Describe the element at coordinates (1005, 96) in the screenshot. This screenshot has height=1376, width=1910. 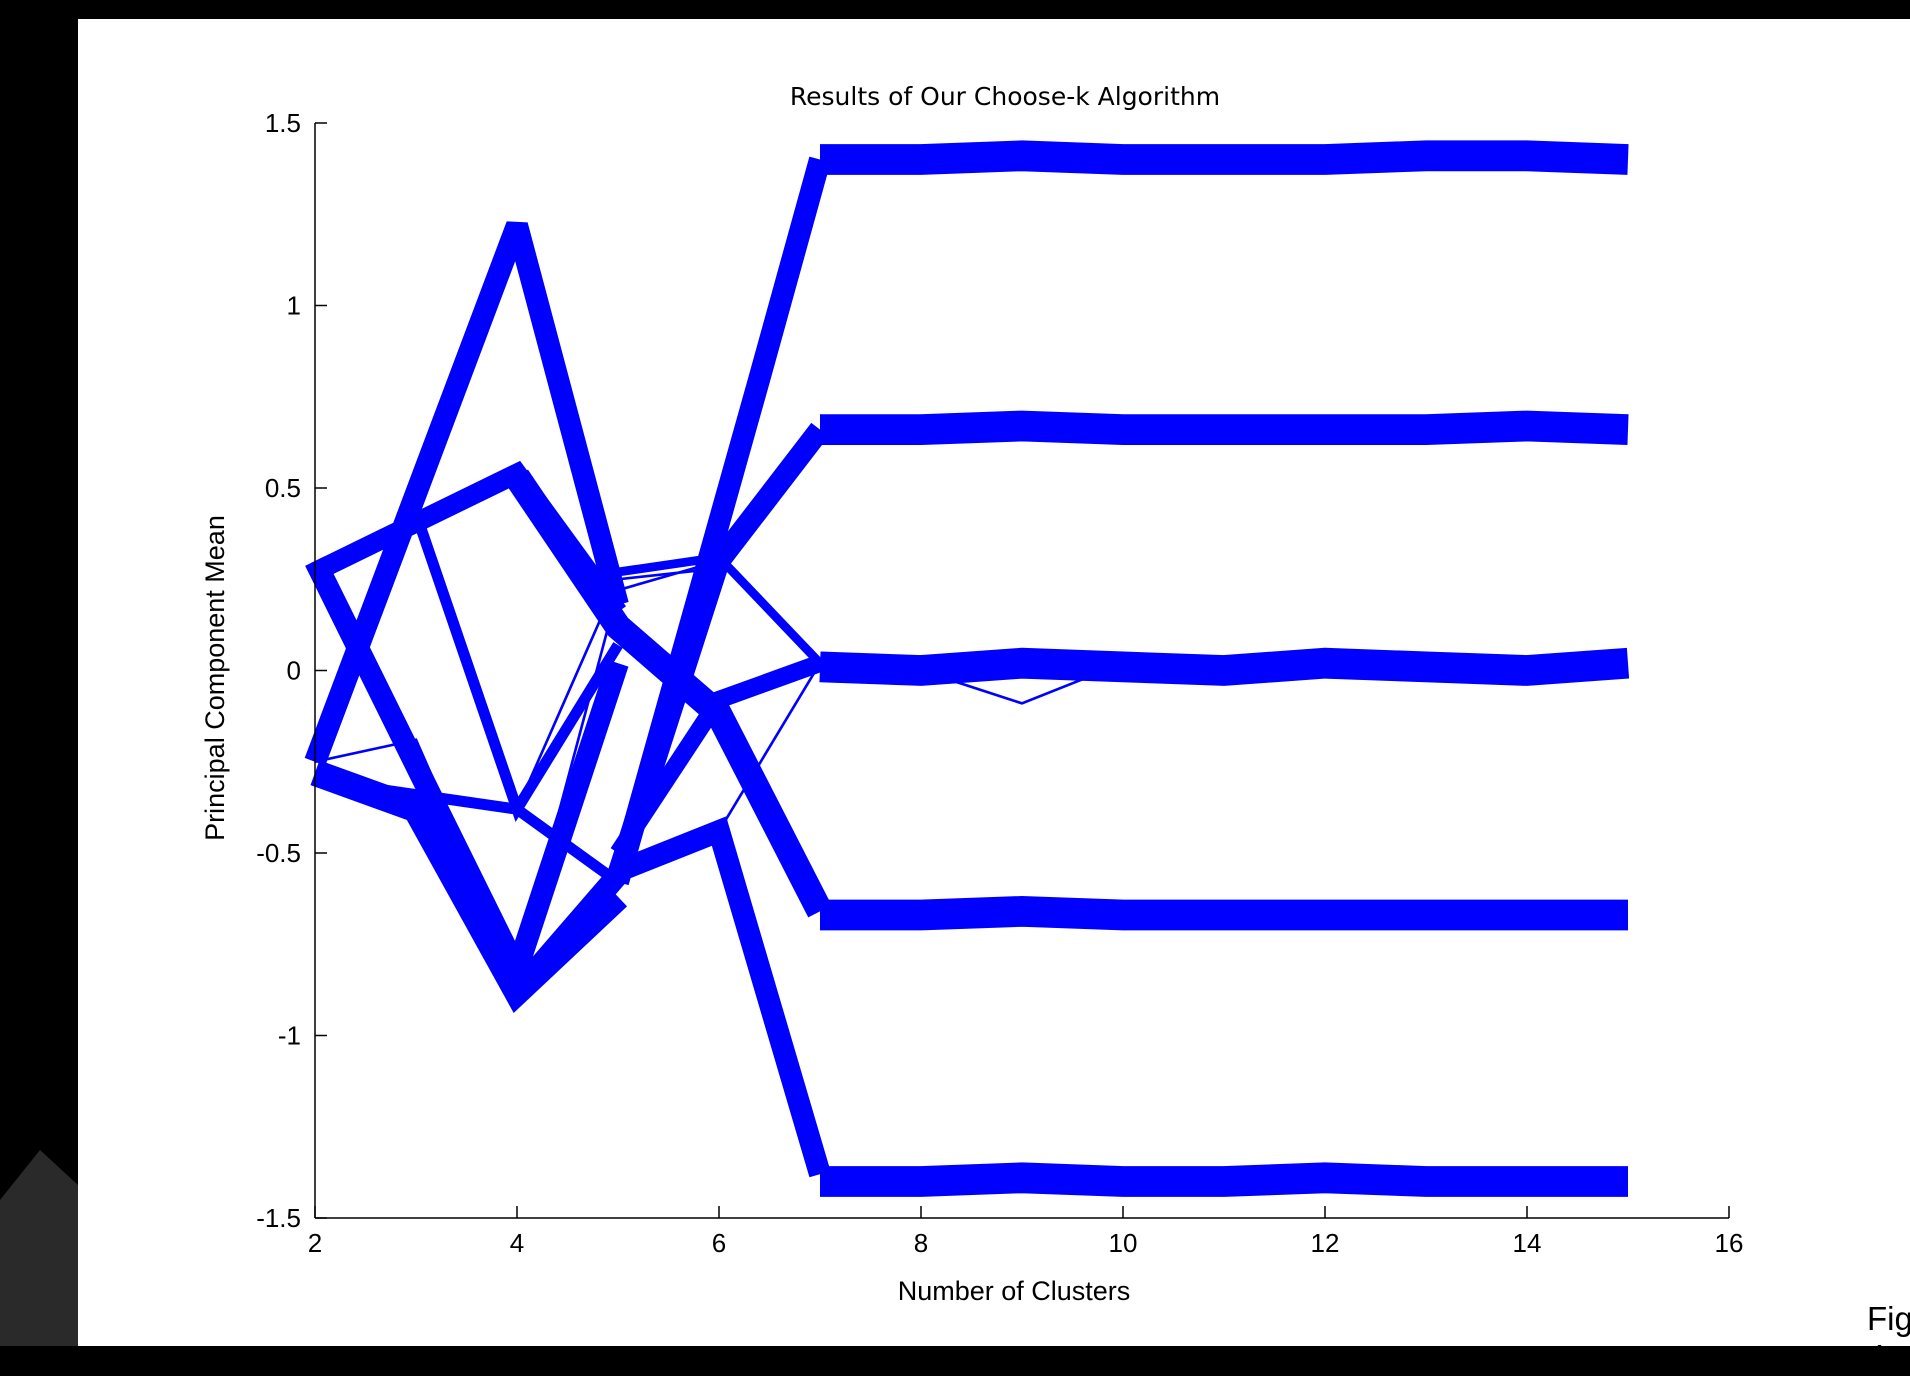
I see `chart-title: Results of Our Choose-k Algorithm` at that location.